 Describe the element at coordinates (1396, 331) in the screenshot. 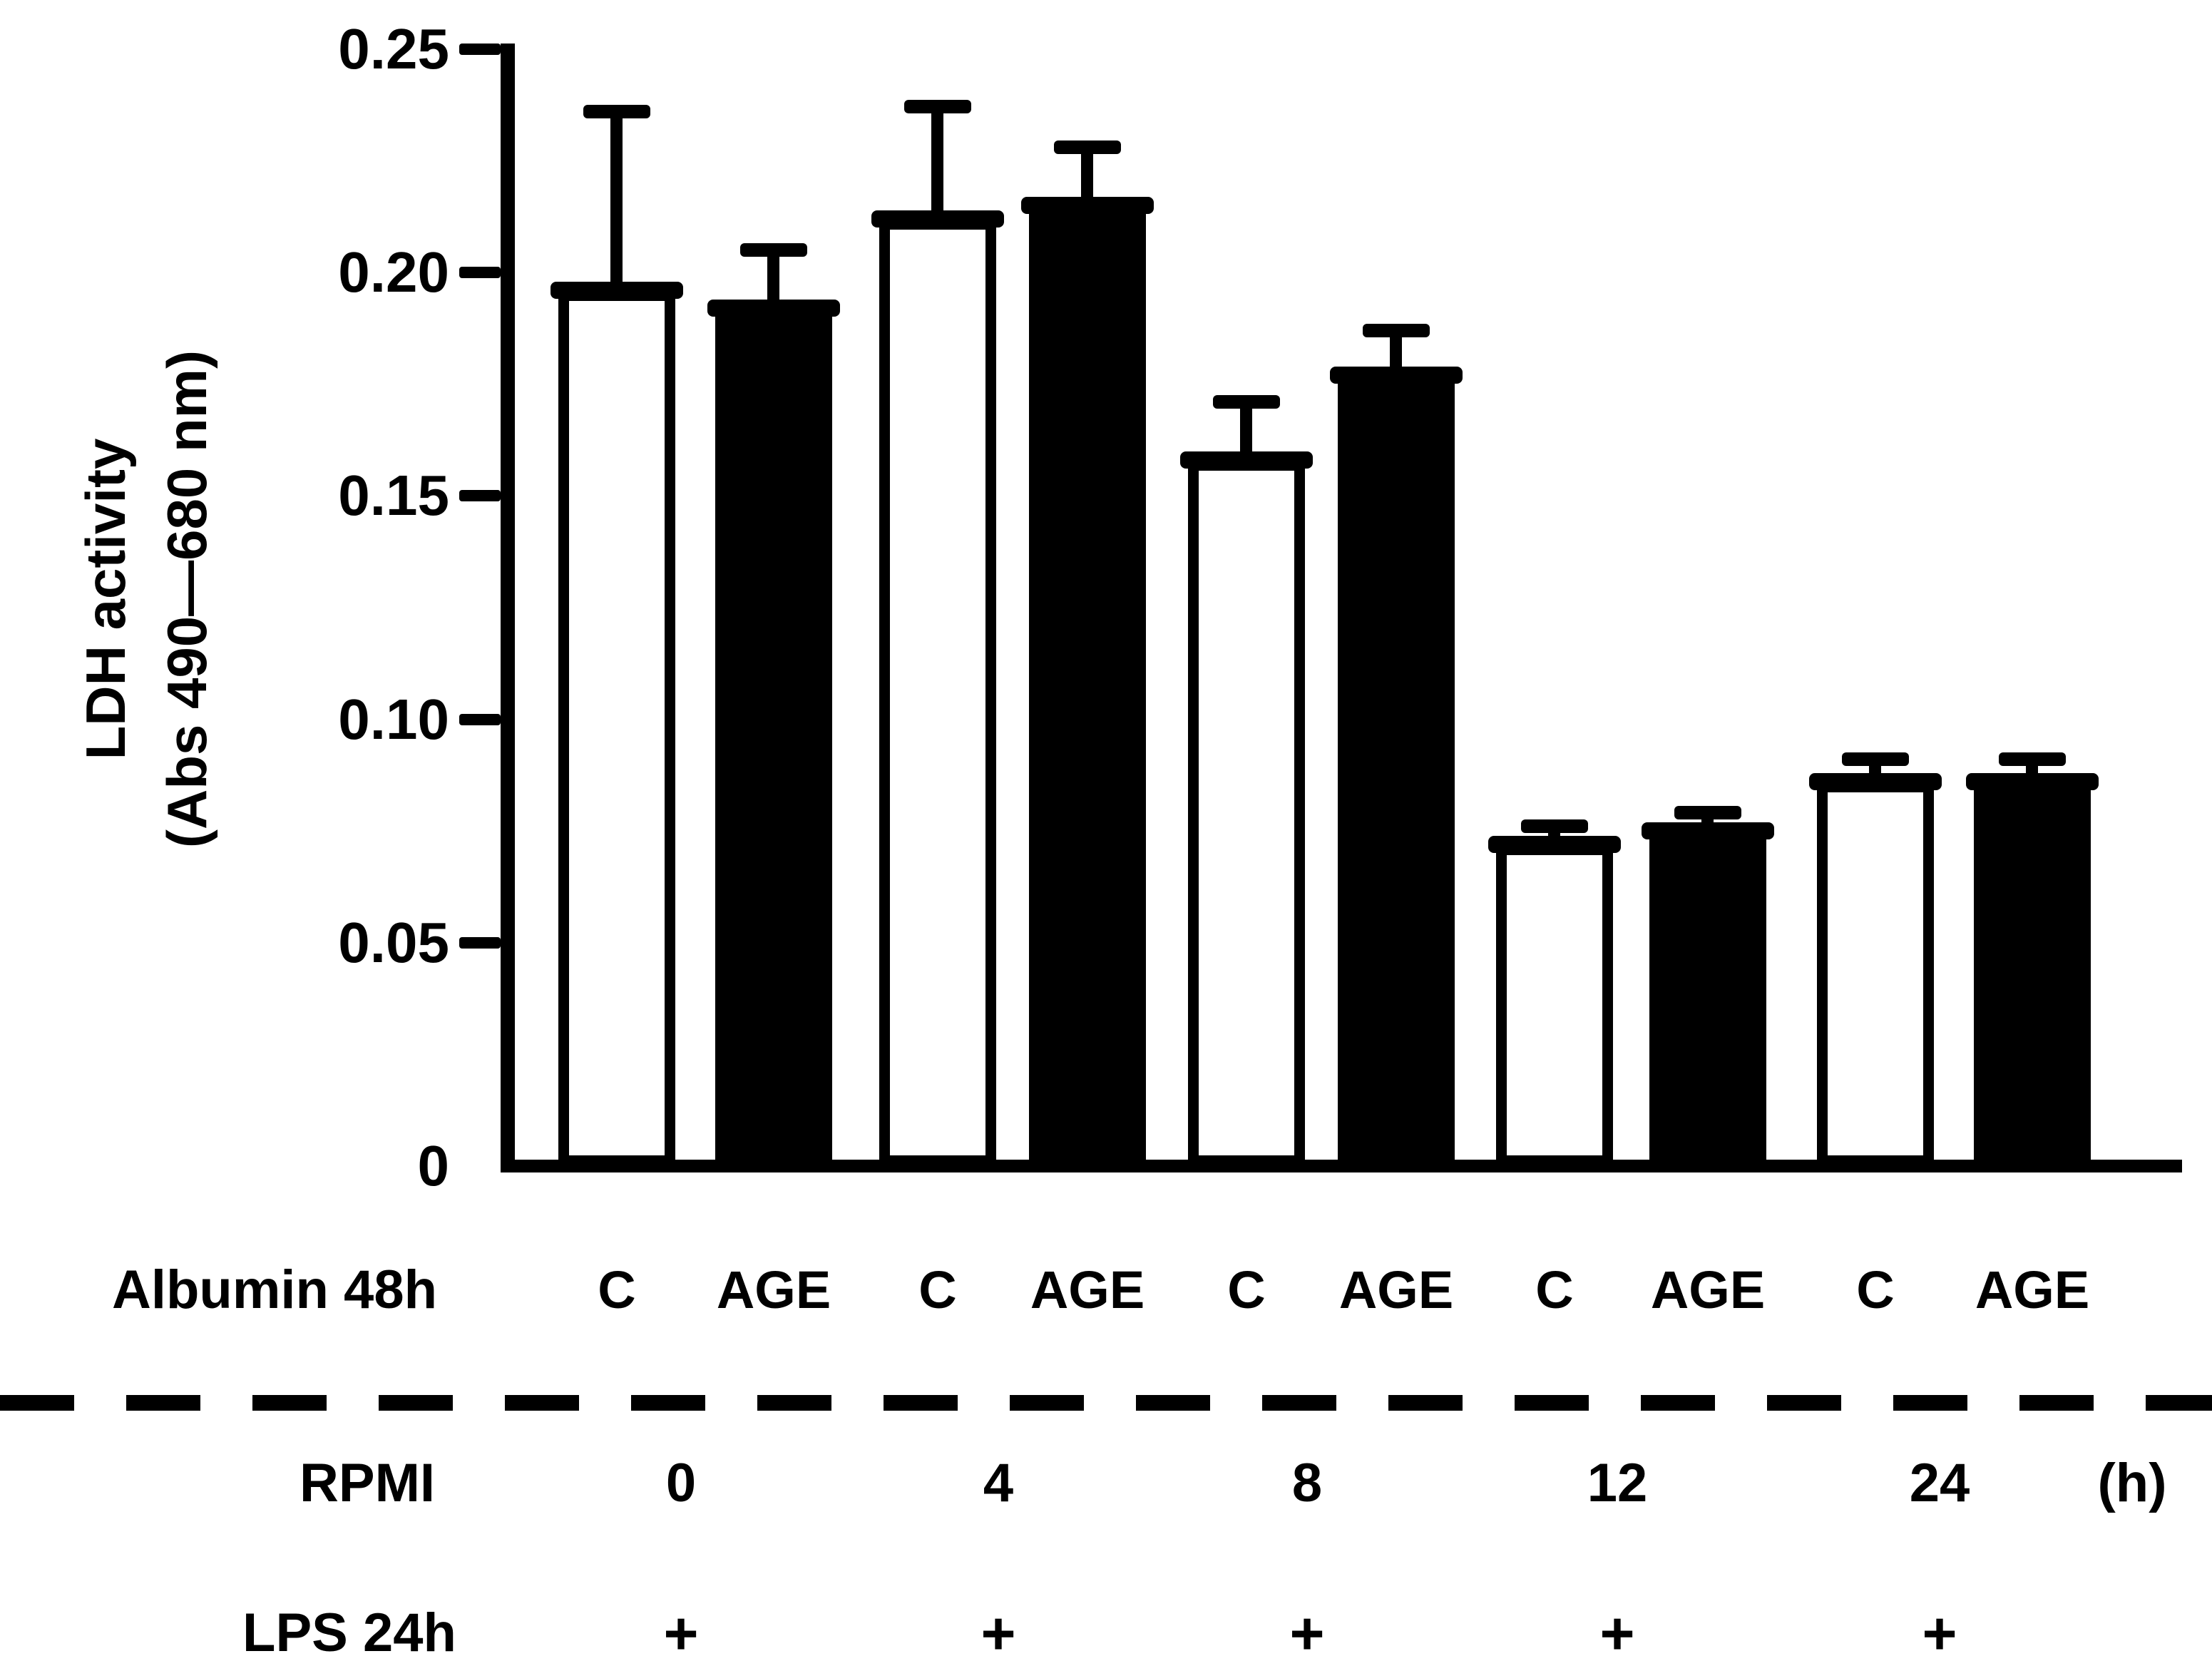

I see `error-bar-cap-AGE-8h` at that location.